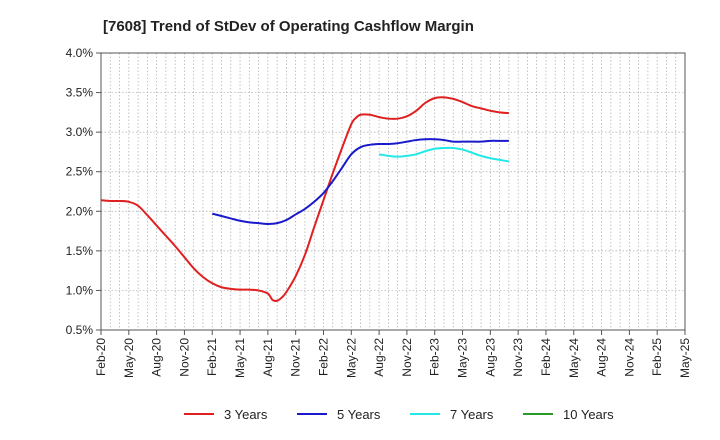 This screenshot has height=440, width=720. I want to click on x-tick-label: Aug-24, so click(602, 357).